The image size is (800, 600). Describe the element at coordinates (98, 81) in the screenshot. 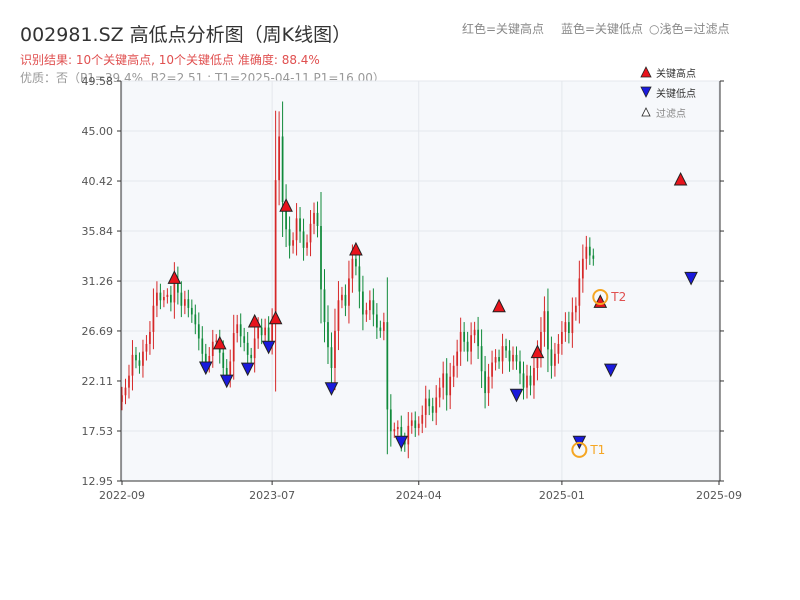

I see `y-tick-label: 49.58` at that location.